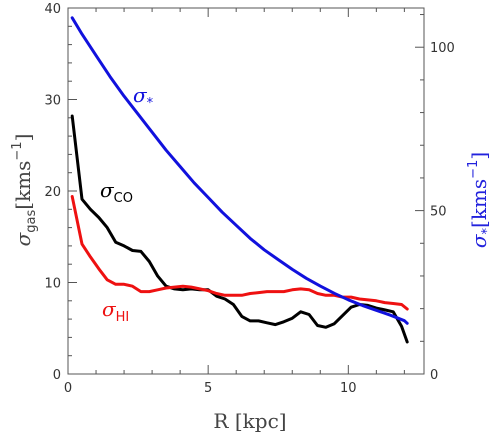 This screenshot has height=435, width=497. I want to click on y-left-units: [kms, so click(23, 185).